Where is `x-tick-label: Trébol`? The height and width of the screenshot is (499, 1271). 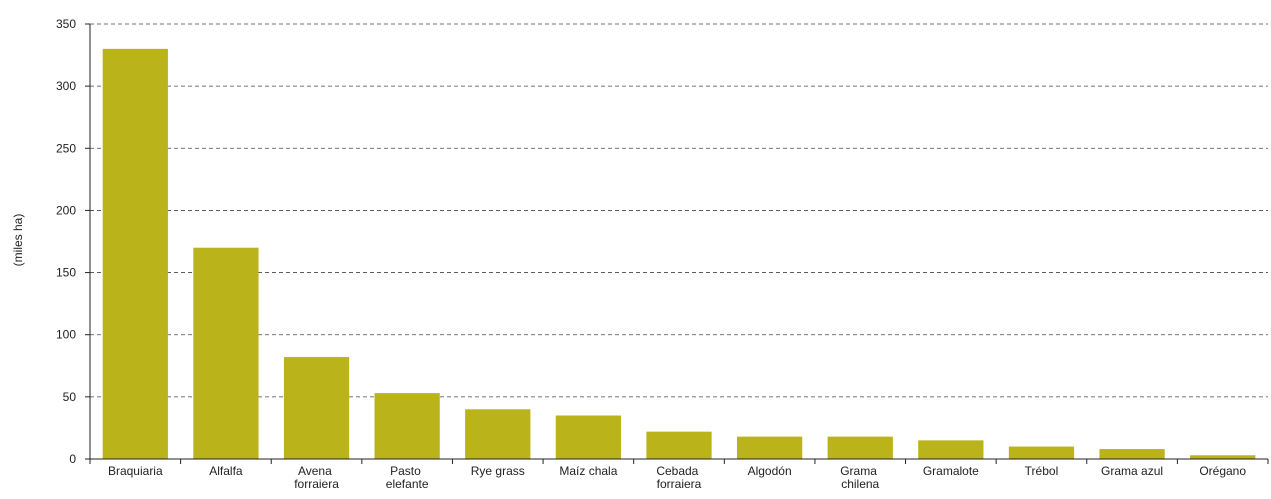 x-tick-label: Trébol is located at coordinates (1042, 471).